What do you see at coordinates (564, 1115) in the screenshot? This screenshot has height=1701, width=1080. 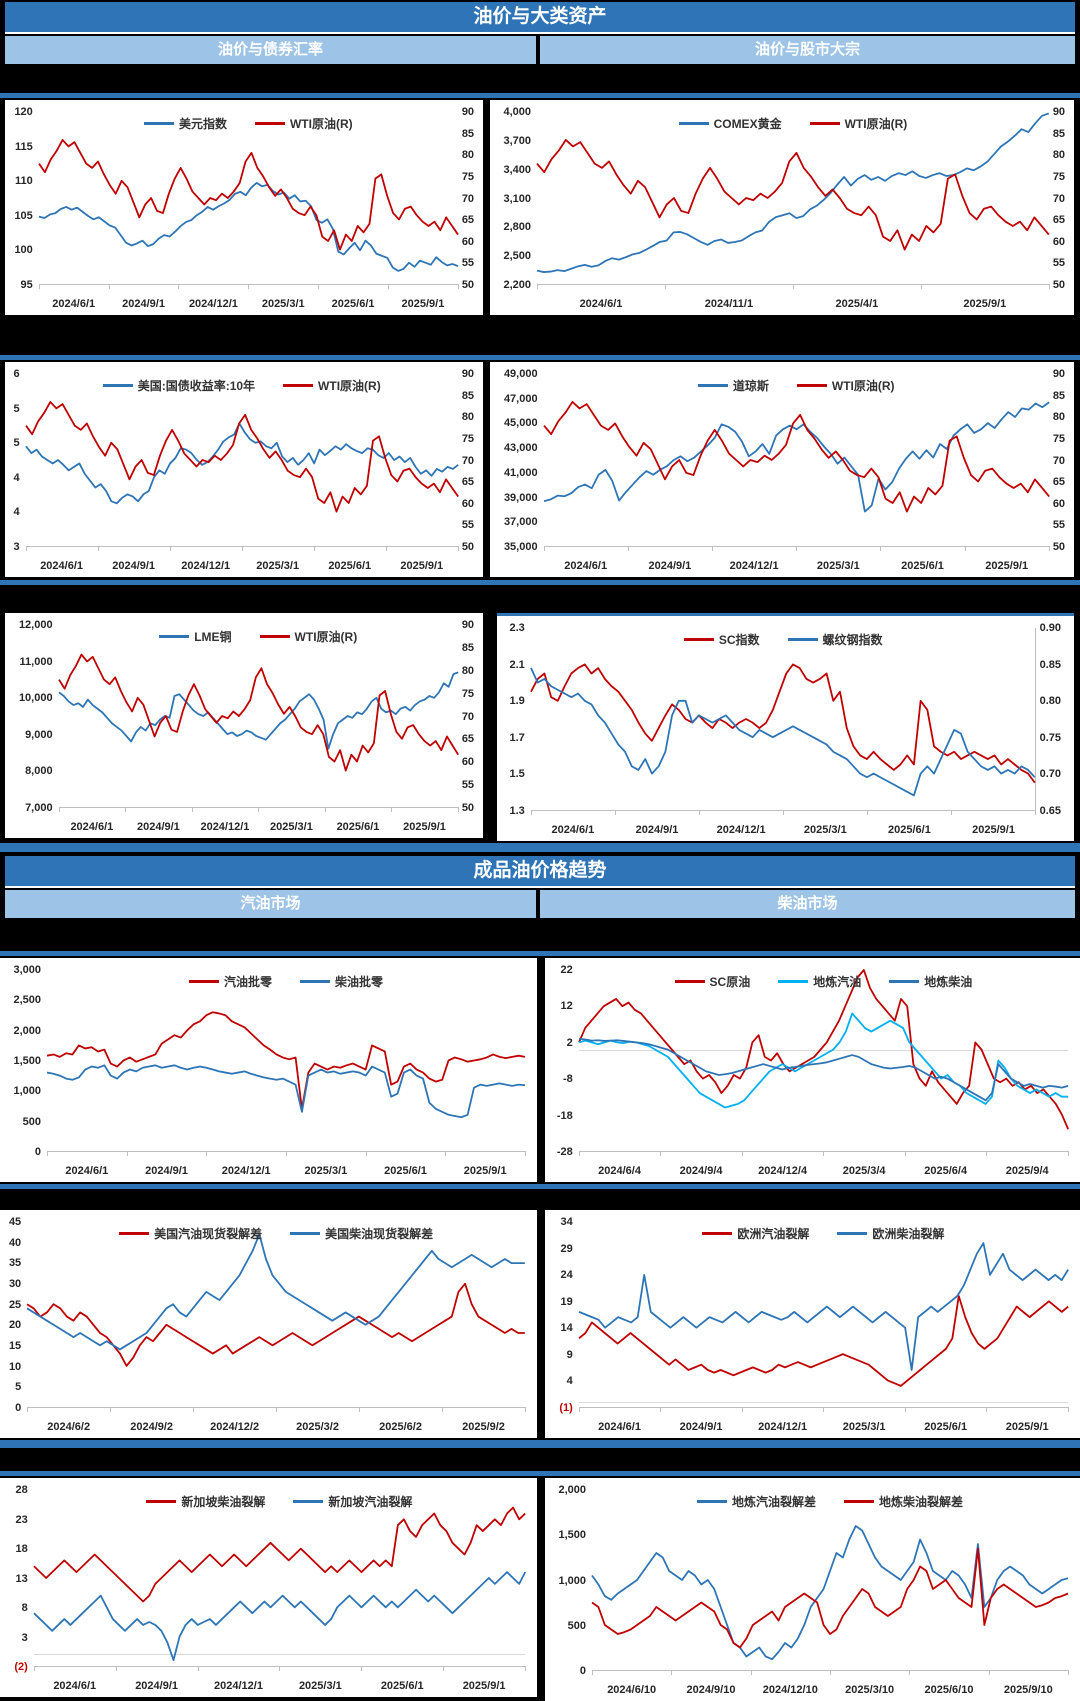 I see `axis-tick-label: -18` at bounding box center [564, 1115].